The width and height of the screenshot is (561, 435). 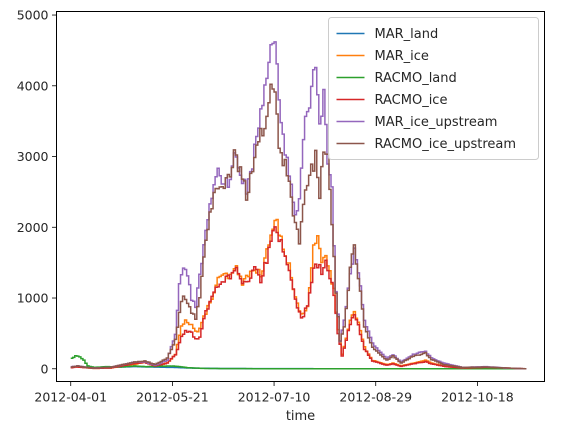 I want to click on x-tick-label: 2012-08-29, so click(x=375, y=397).